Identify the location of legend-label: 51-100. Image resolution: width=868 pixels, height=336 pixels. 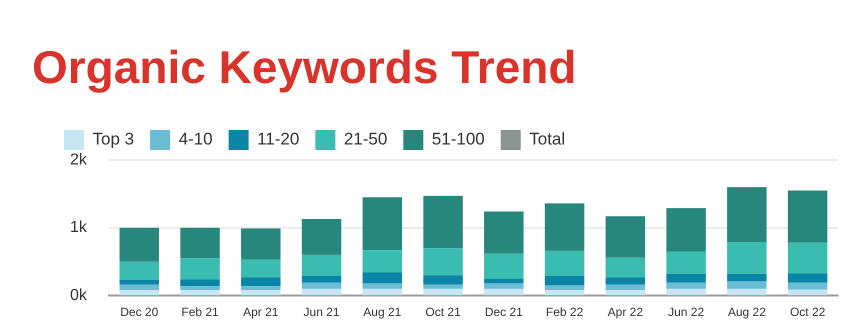
(458, 139).